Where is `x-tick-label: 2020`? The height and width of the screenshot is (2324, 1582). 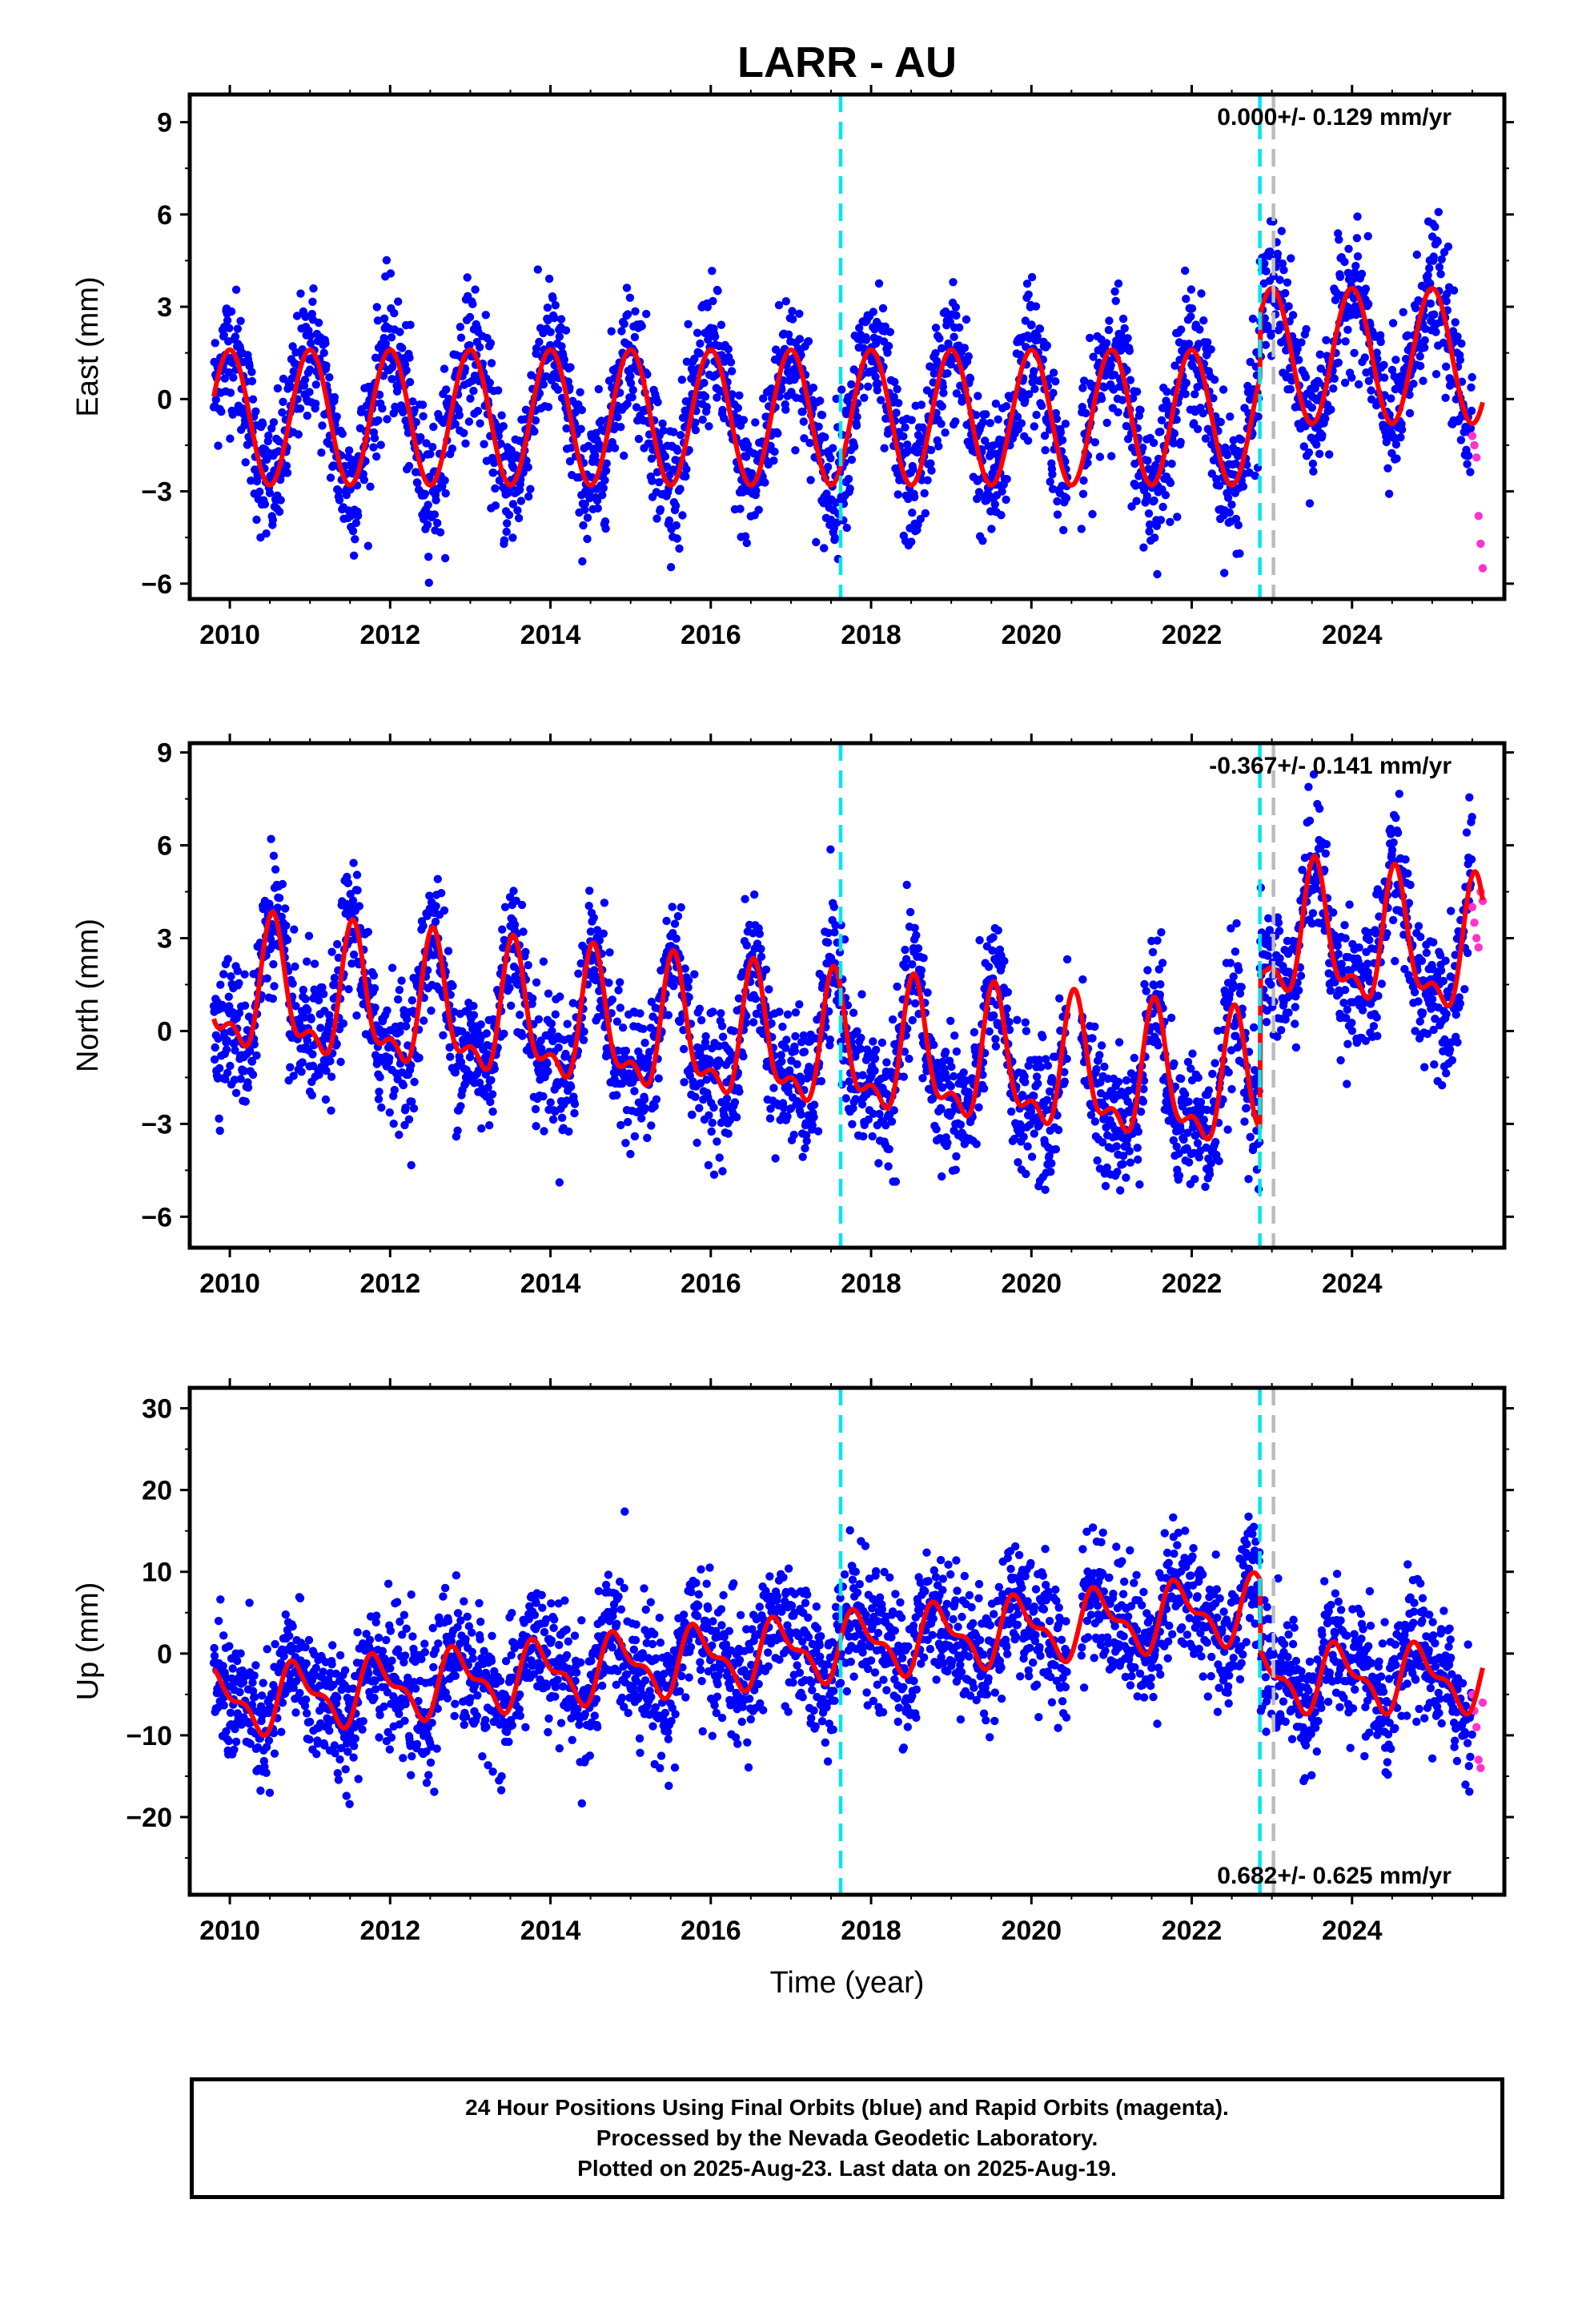 x-tick-label: 2020 is located at coordinates (1031, 635).